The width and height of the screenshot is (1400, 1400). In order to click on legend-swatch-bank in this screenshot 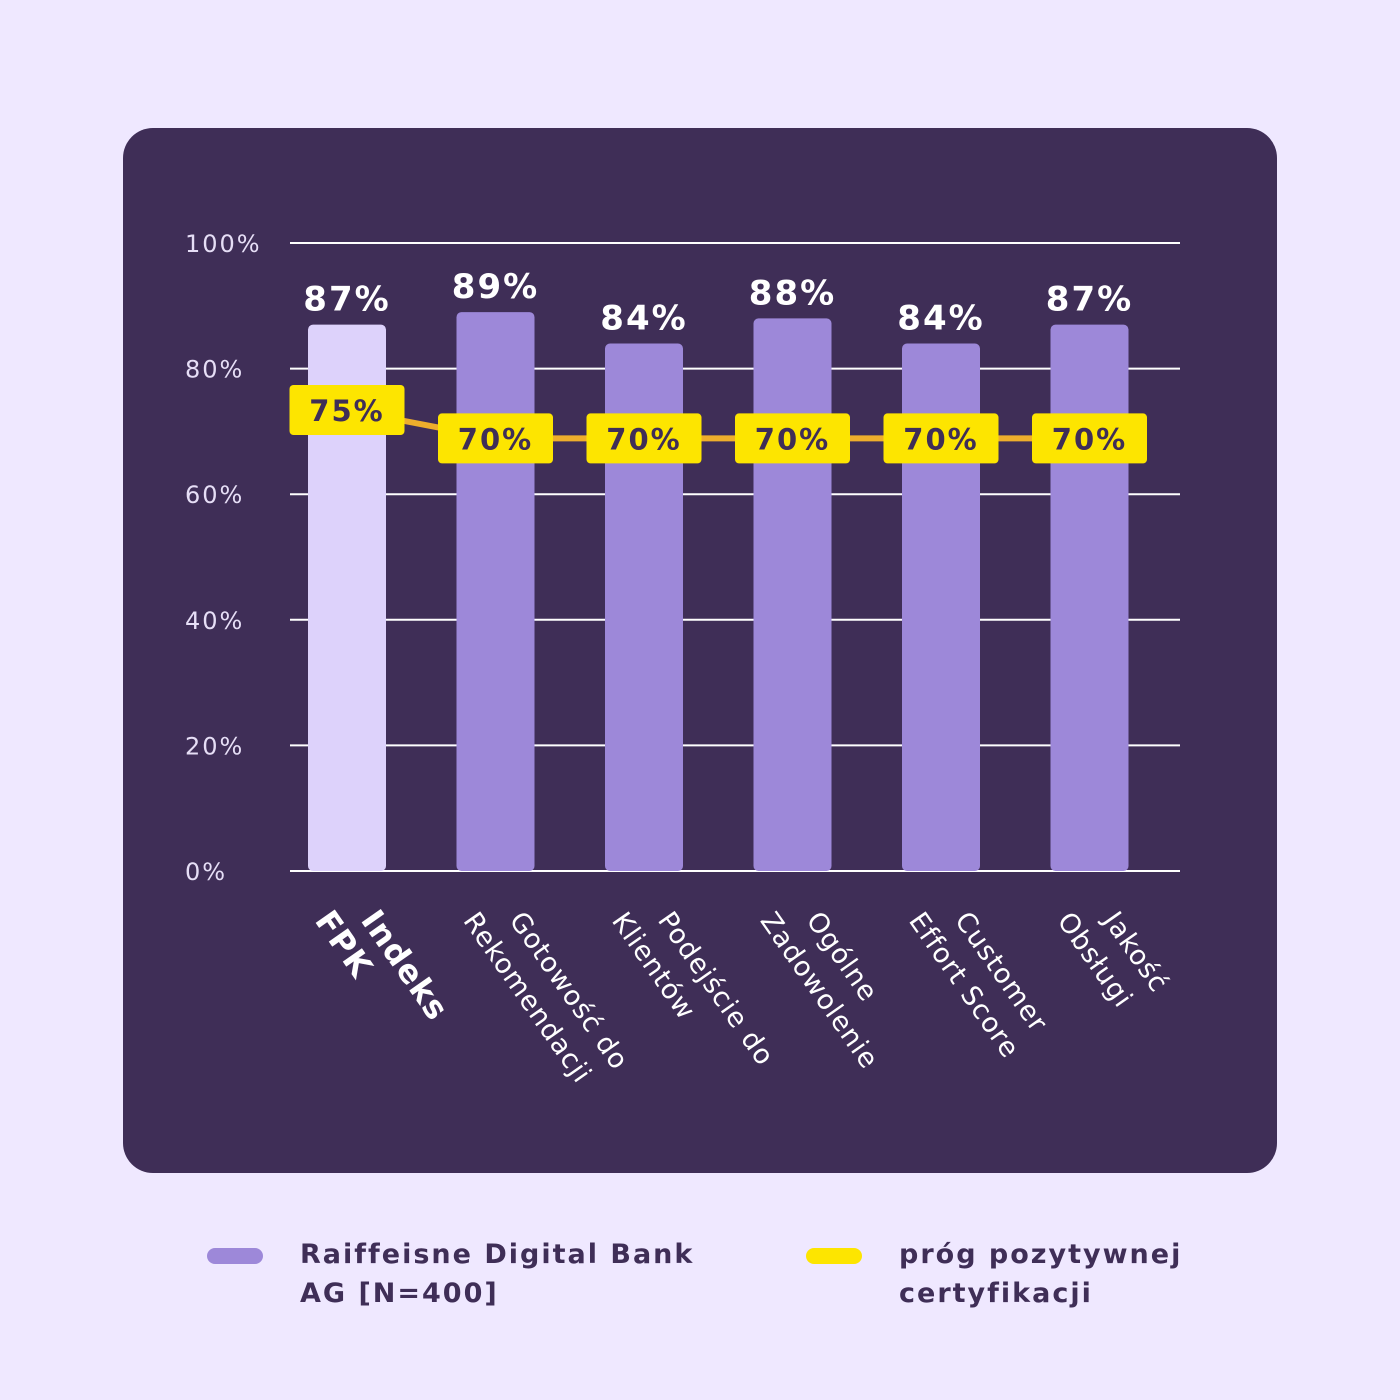, I will do `click(235, 1256)`.